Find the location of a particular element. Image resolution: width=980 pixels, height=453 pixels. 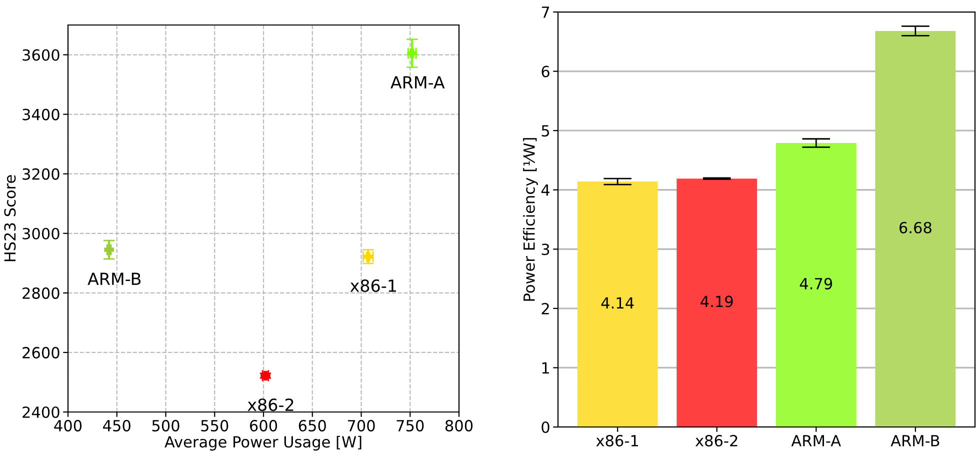

x-tick-label: 600 is located at coordinates (264, 426).